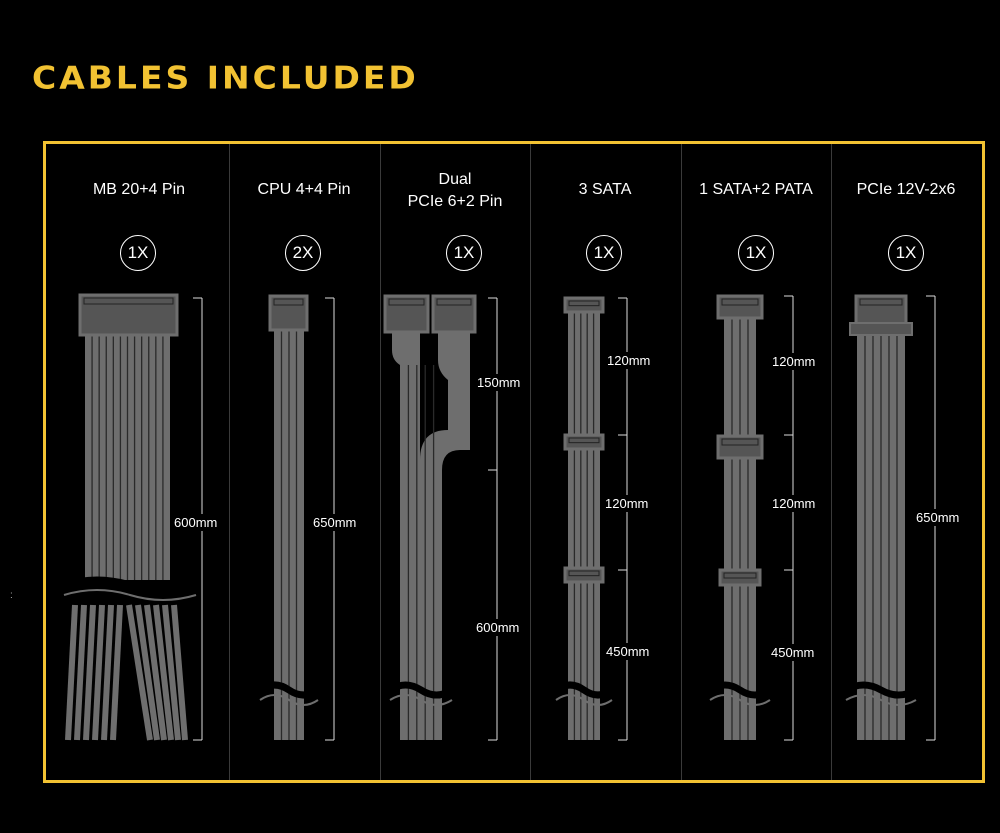  I want to click on cable-title-sata: 3 SATA, so click(605, 189).